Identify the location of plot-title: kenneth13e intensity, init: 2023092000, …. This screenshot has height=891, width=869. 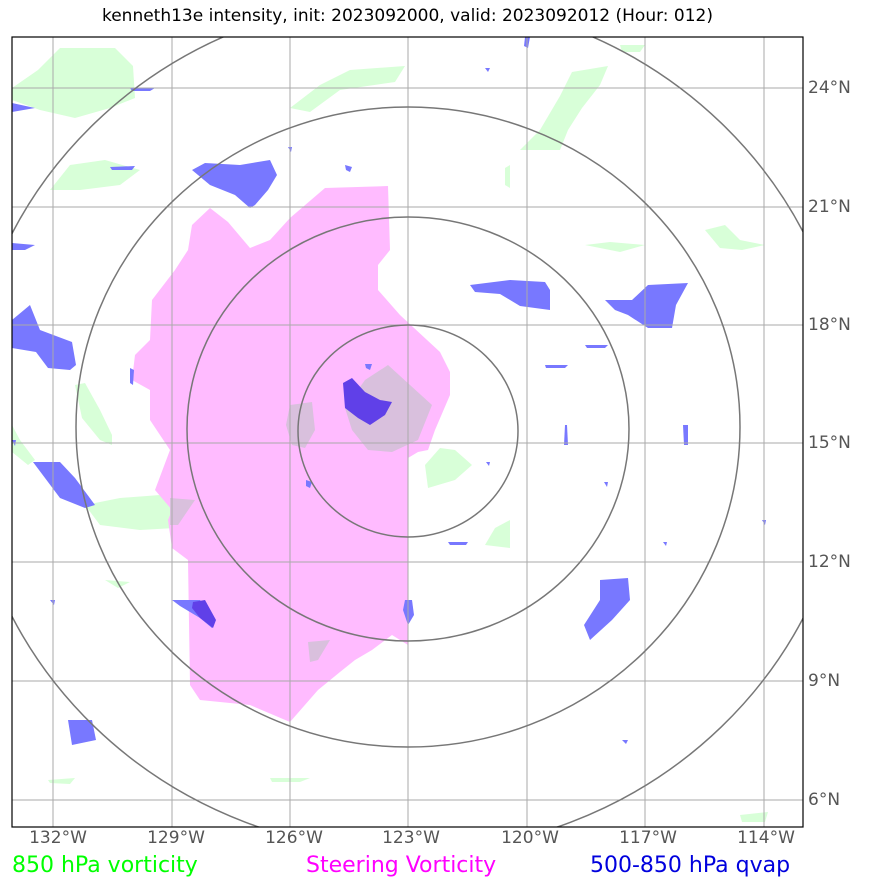
(407, 16).